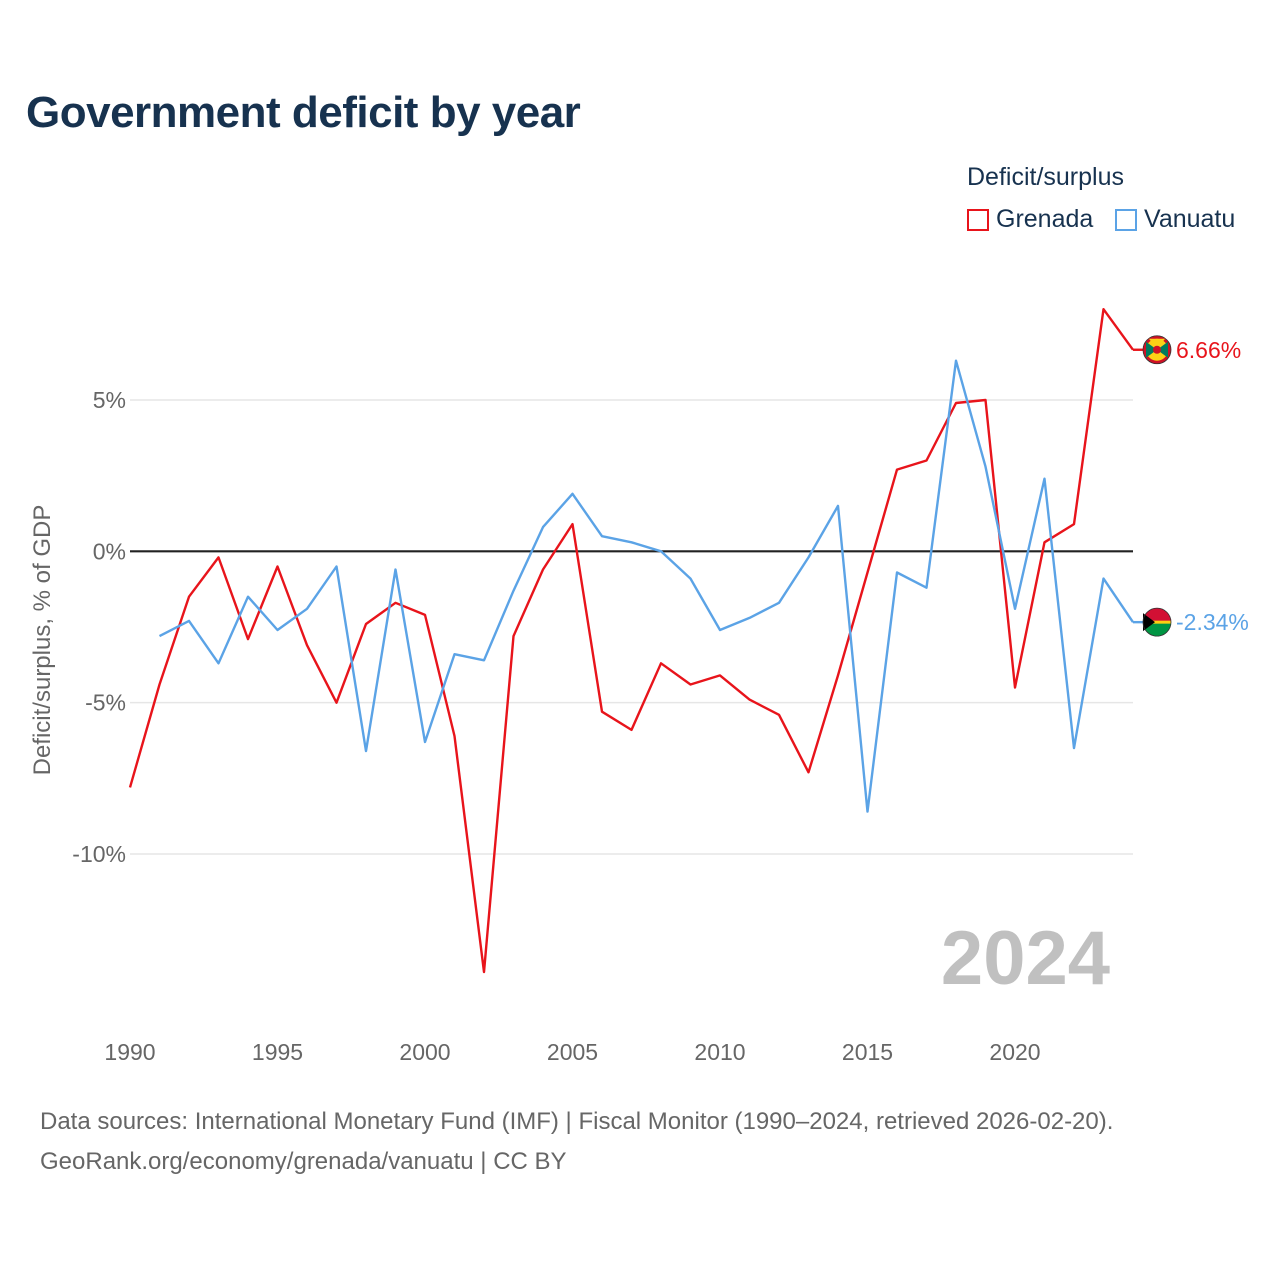 The width and height of the screenshot is (1280, 1280). I want to click on y-tick-label: 5%, so click(109, 400).